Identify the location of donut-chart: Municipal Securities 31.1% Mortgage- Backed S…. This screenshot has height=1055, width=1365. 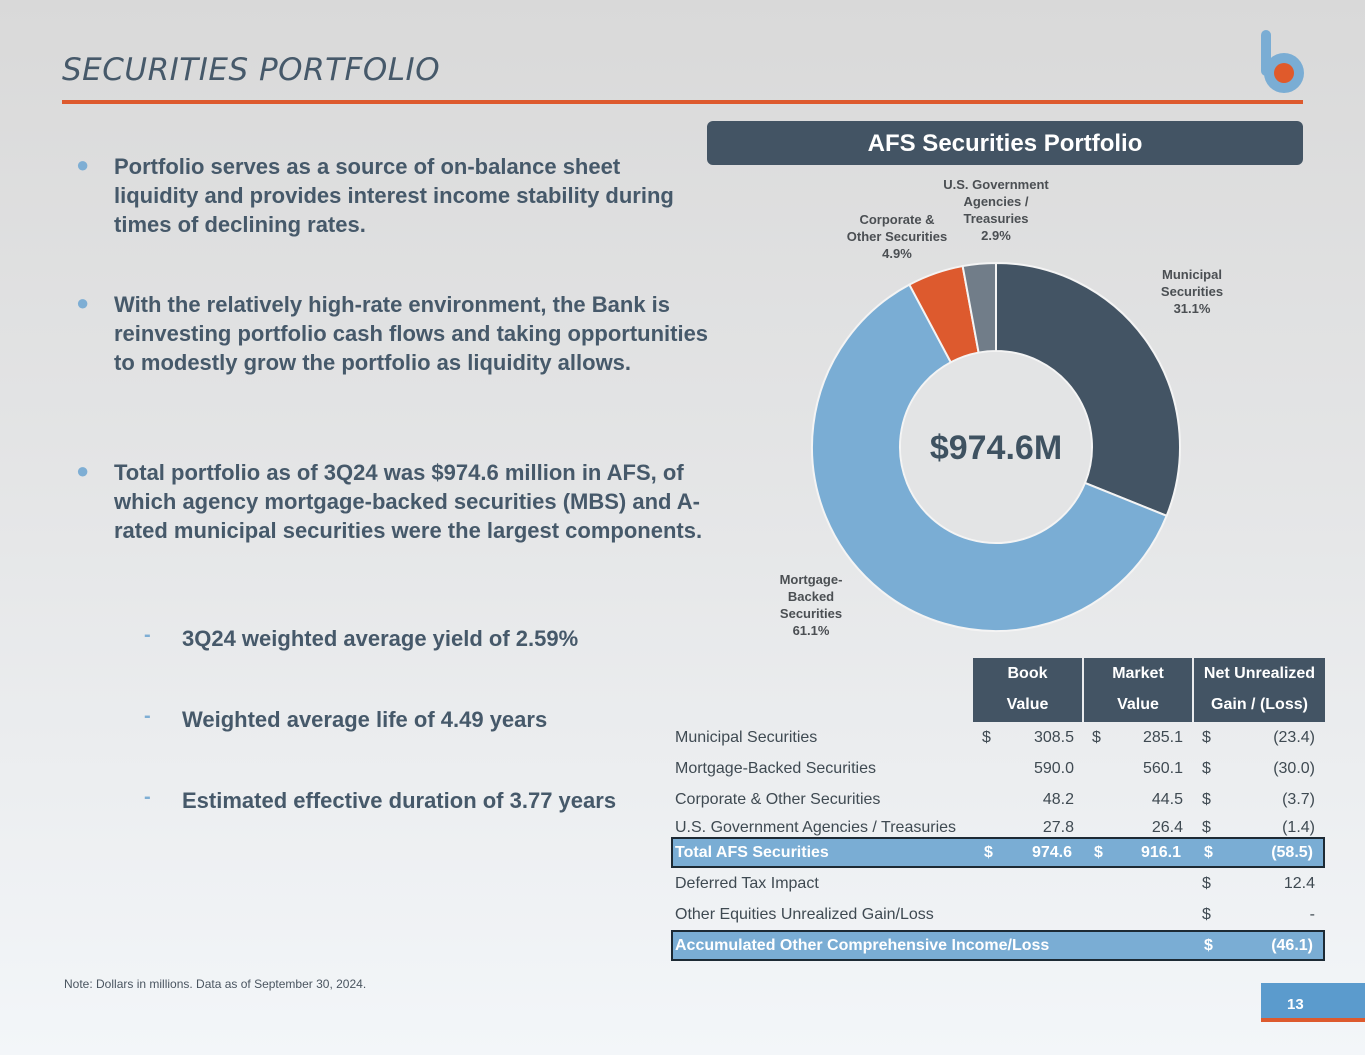
(1002, 407).